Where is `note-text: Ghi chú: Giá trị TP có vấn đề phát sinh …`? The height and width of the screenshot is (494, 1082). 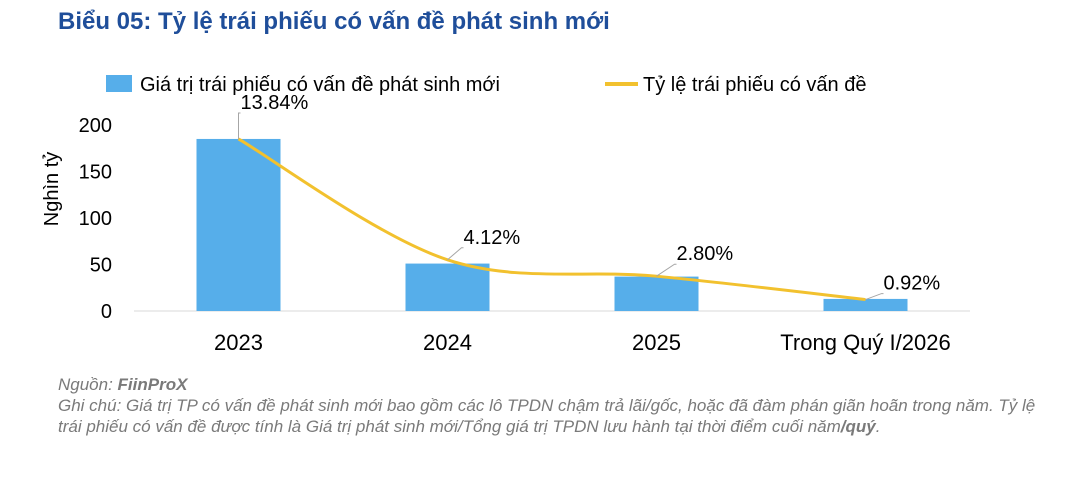
note-text: Ghi chú: Giá trị TP có vấn đề phát sinh … is located at coordinates (547, 416).